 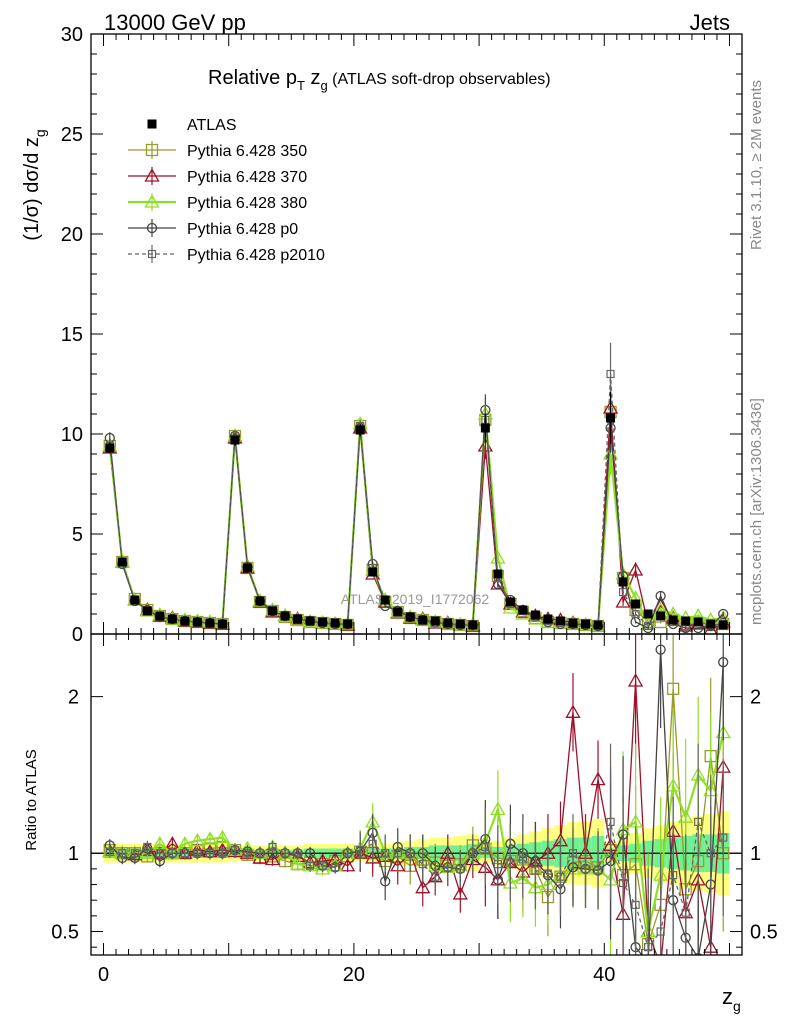 What do you see at coordinates (247, 203) in the screenshot?
I see `legend-label: Pythia 6.428 380` at bounding box center [247, 203].